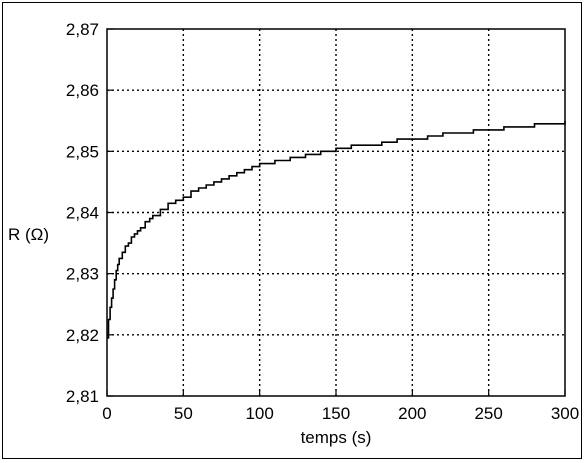  What do you see at coordinates (336, 413) in the screenshot?
I see `x-tick-label: 150` at bounding box center [336, 413].